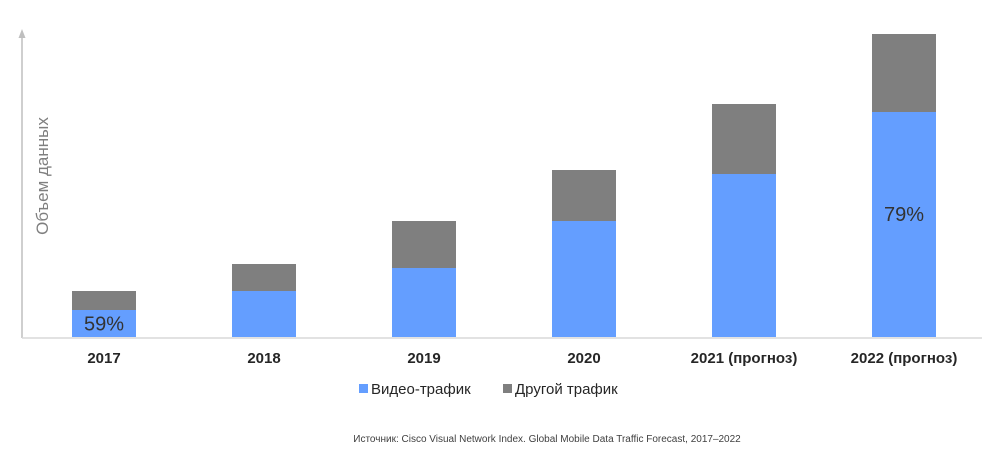  Describe the element at coordinates (744, 358) in the screenshot. I see `x-tick-label: 2021 (прогноз)` at that location.